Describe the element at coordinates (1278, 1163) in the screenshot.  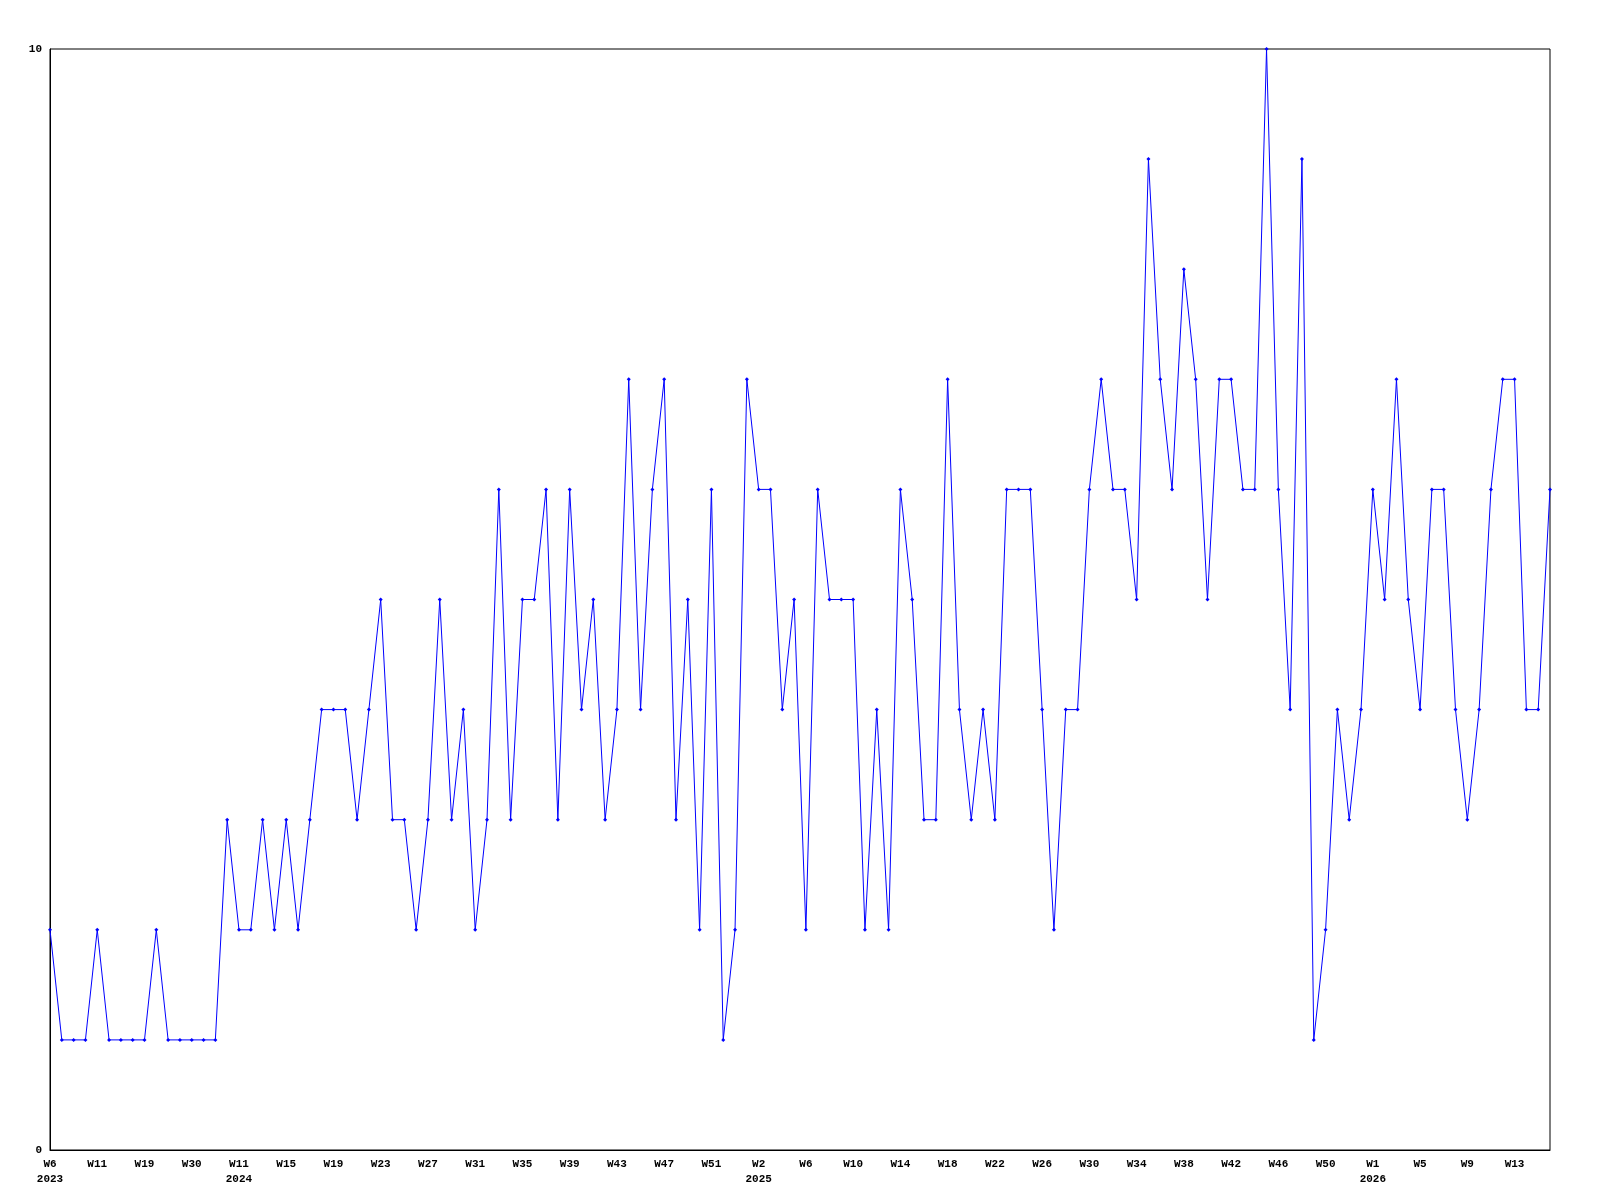
I see `x-tick-label: W46` at that location.